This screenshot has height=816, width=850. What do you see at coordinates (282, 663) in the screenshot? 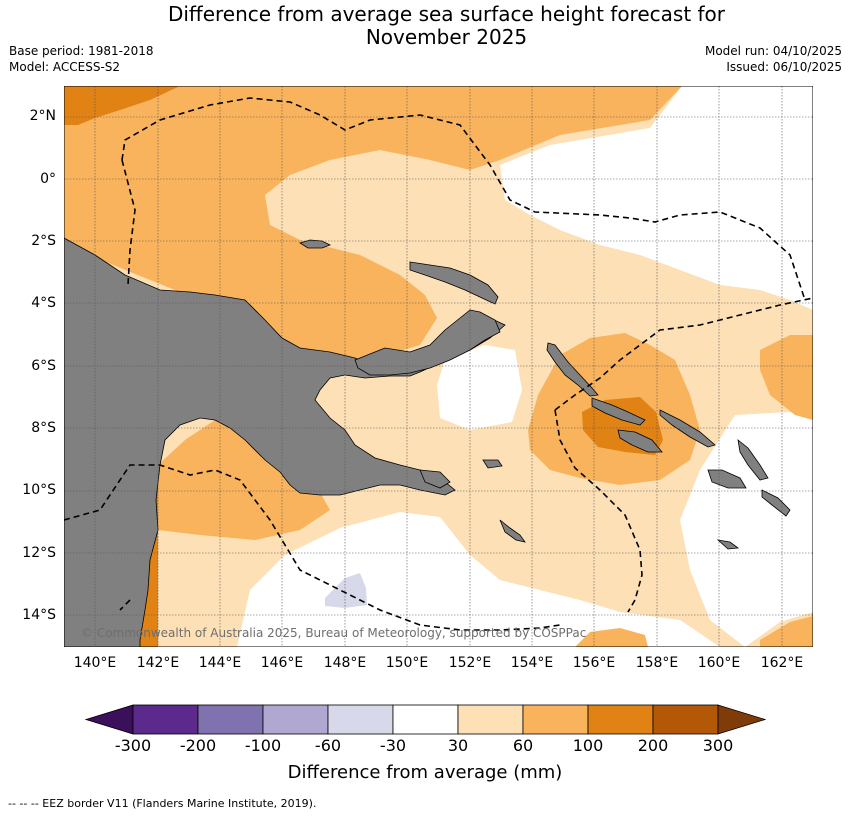
I see `lon-label-146e: 146°E` at bounding box center [282, 663].